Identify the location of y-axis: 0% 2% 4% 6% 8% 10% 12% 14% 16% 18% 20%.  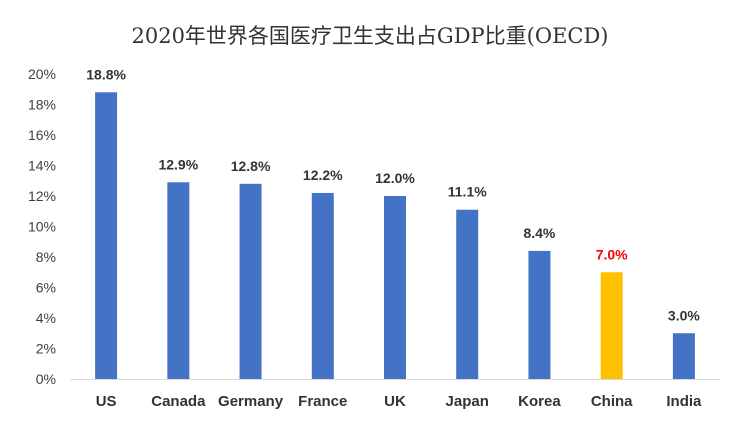
(42, 226).